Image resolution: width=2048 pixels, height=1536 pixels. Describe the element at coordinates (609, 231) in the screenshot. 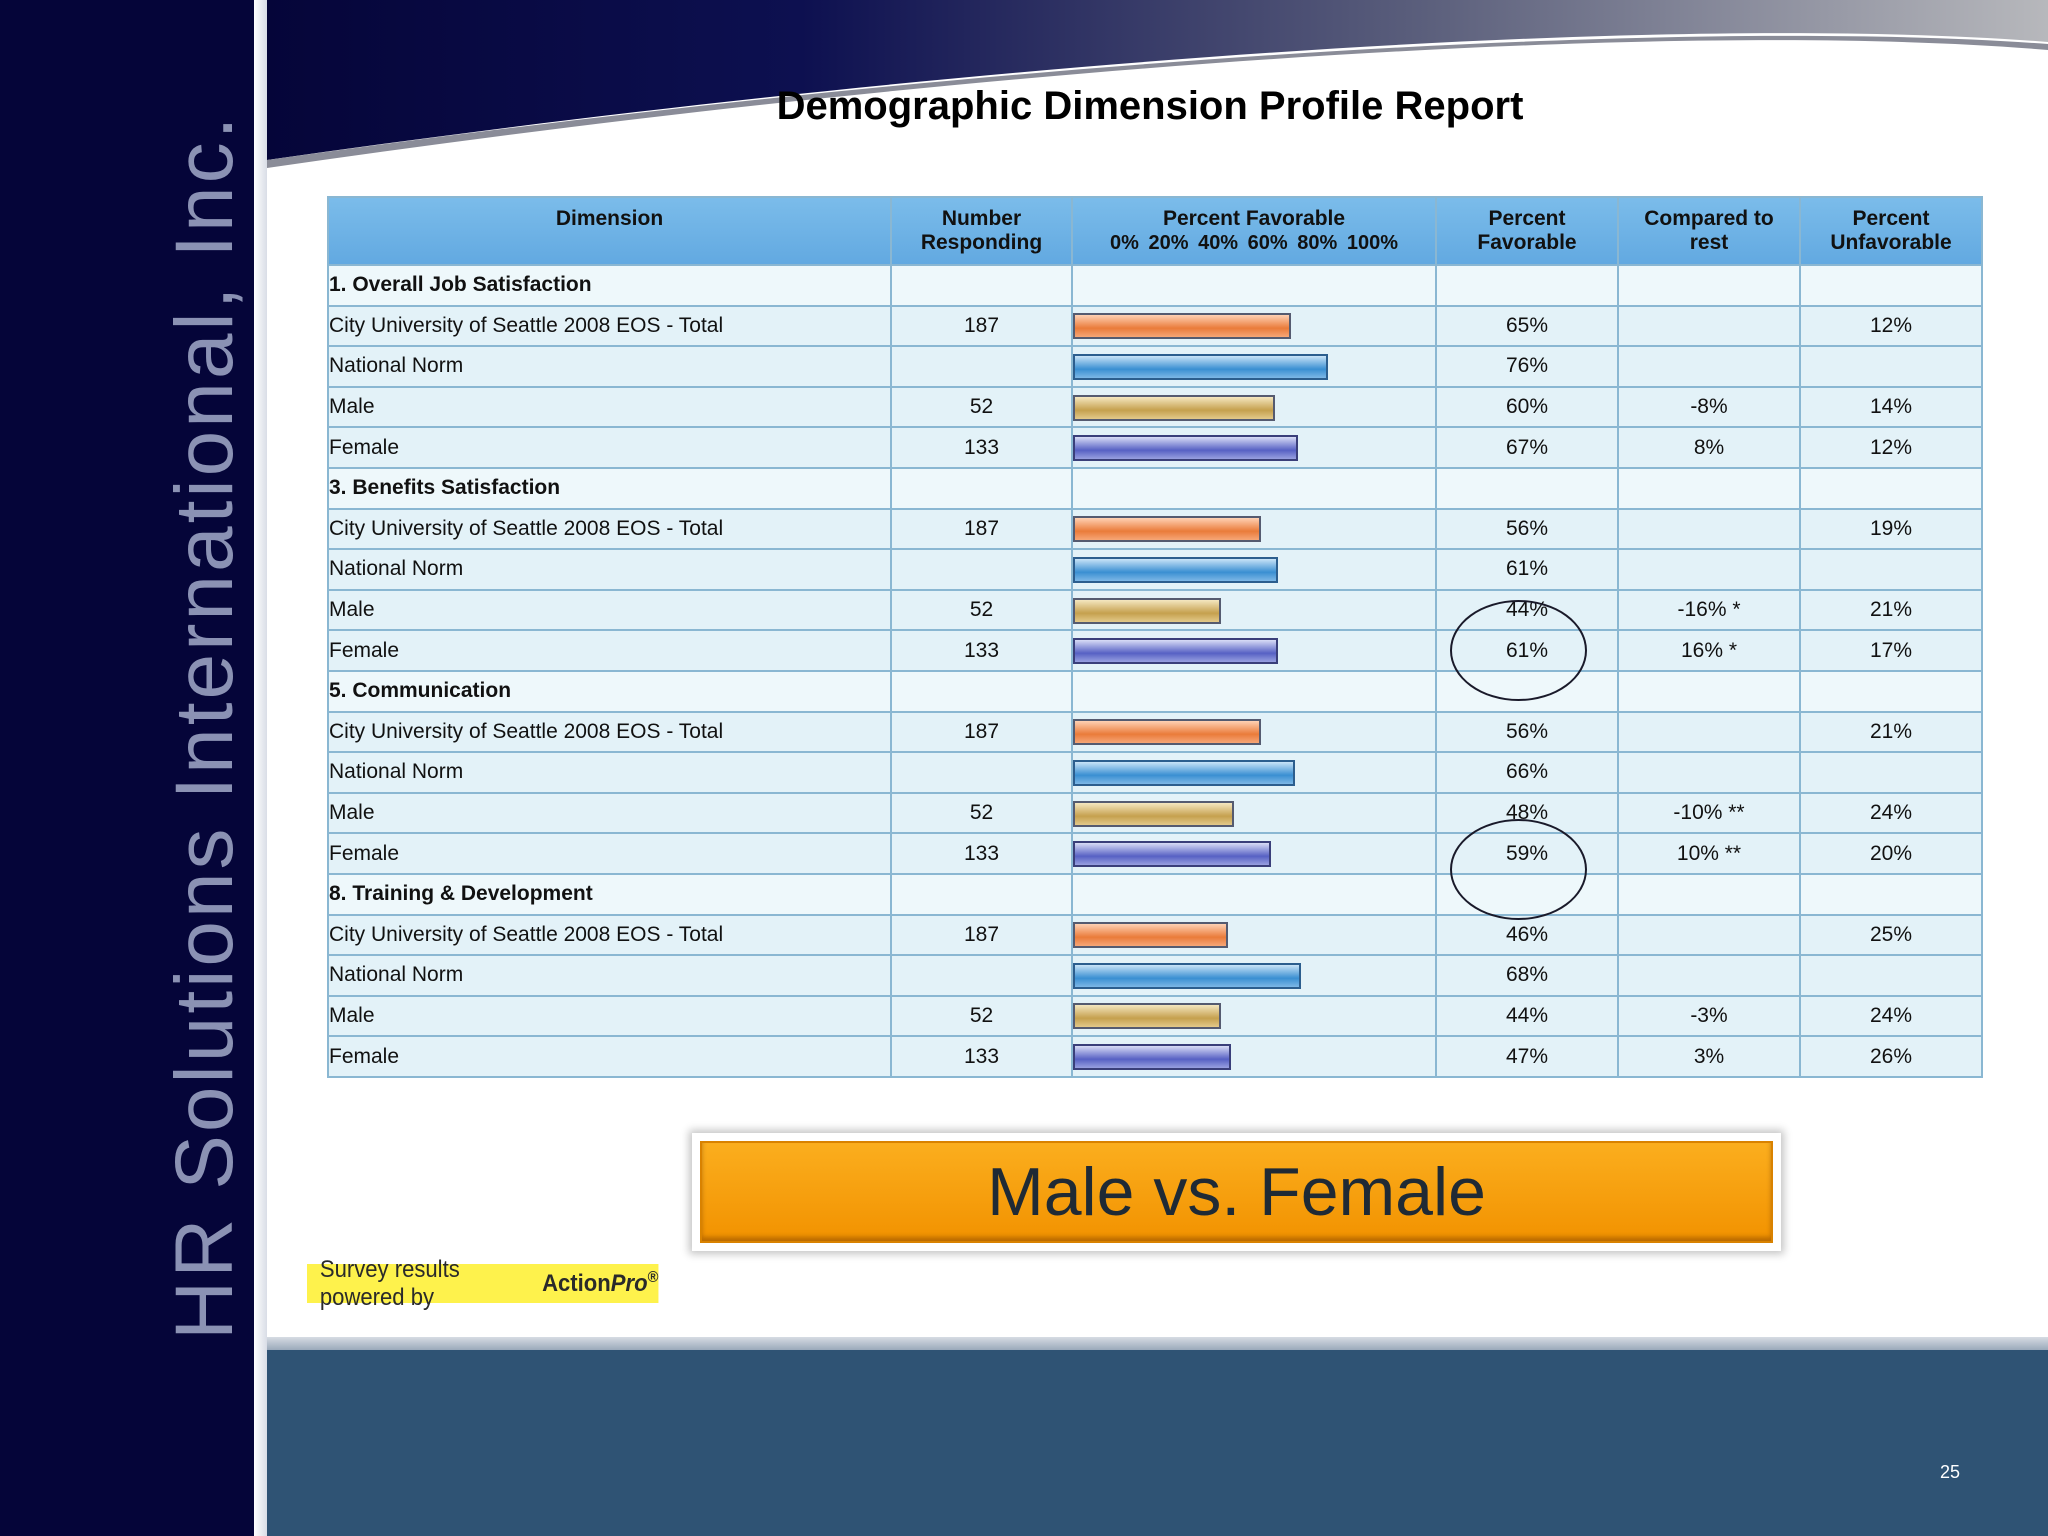

I see `header-dimension: Dimension` at that location.